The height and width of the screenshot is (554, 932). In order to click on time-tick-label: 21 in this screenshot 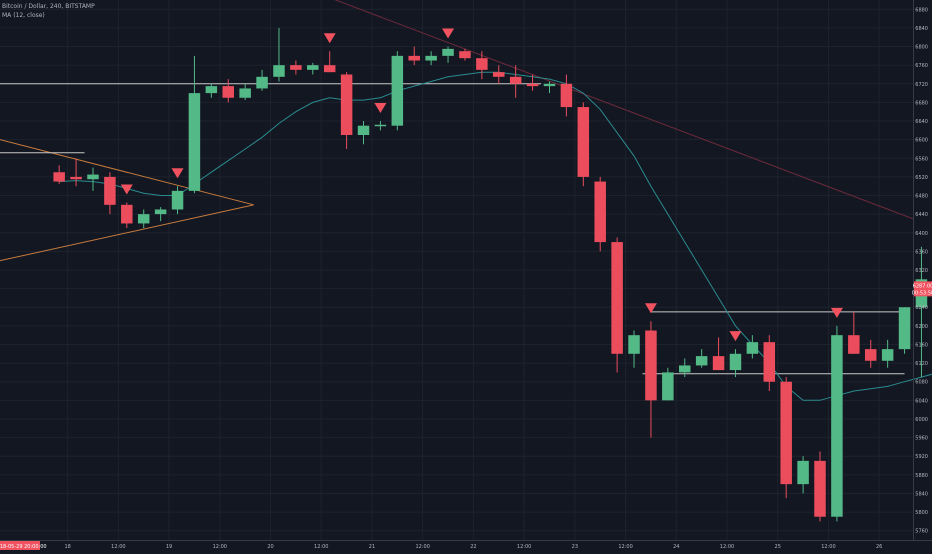, I will do `click(372, 547)`.